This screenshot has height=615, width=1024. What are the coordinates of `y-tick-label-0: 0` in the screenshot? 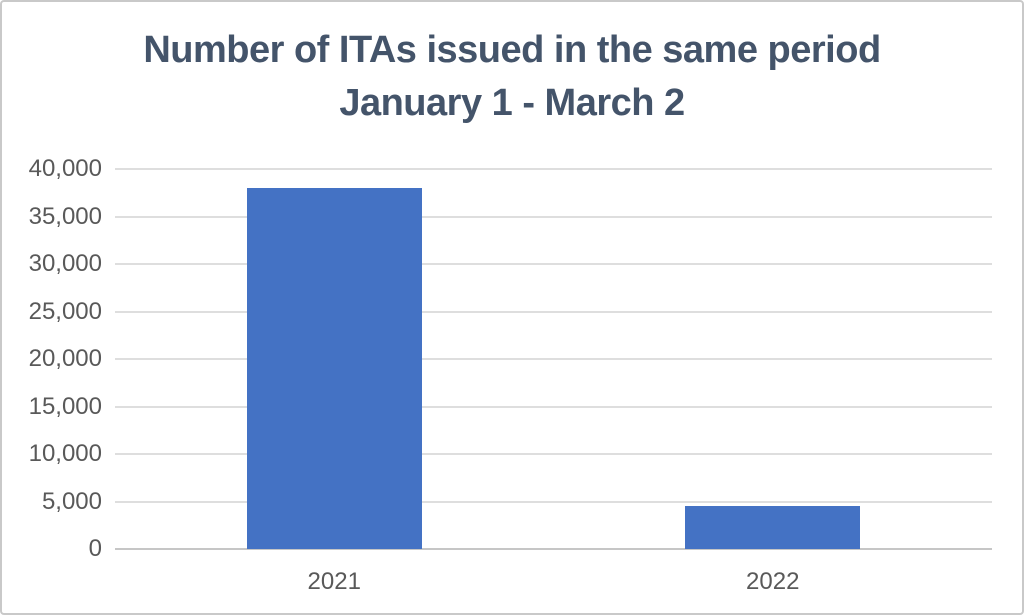 It's located at (95, 548).